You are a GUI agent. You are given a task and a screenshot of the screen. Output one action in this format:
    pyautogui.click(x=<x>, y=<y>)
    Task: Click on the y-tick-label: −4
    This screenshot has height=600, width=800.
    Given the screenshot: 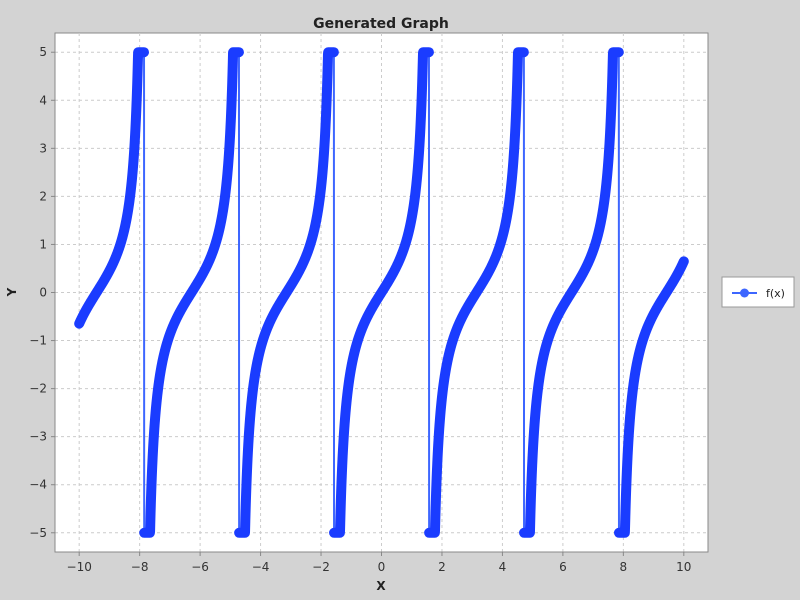 What is the action you would take?
    pyautogui.click(x=38, y=485)
    